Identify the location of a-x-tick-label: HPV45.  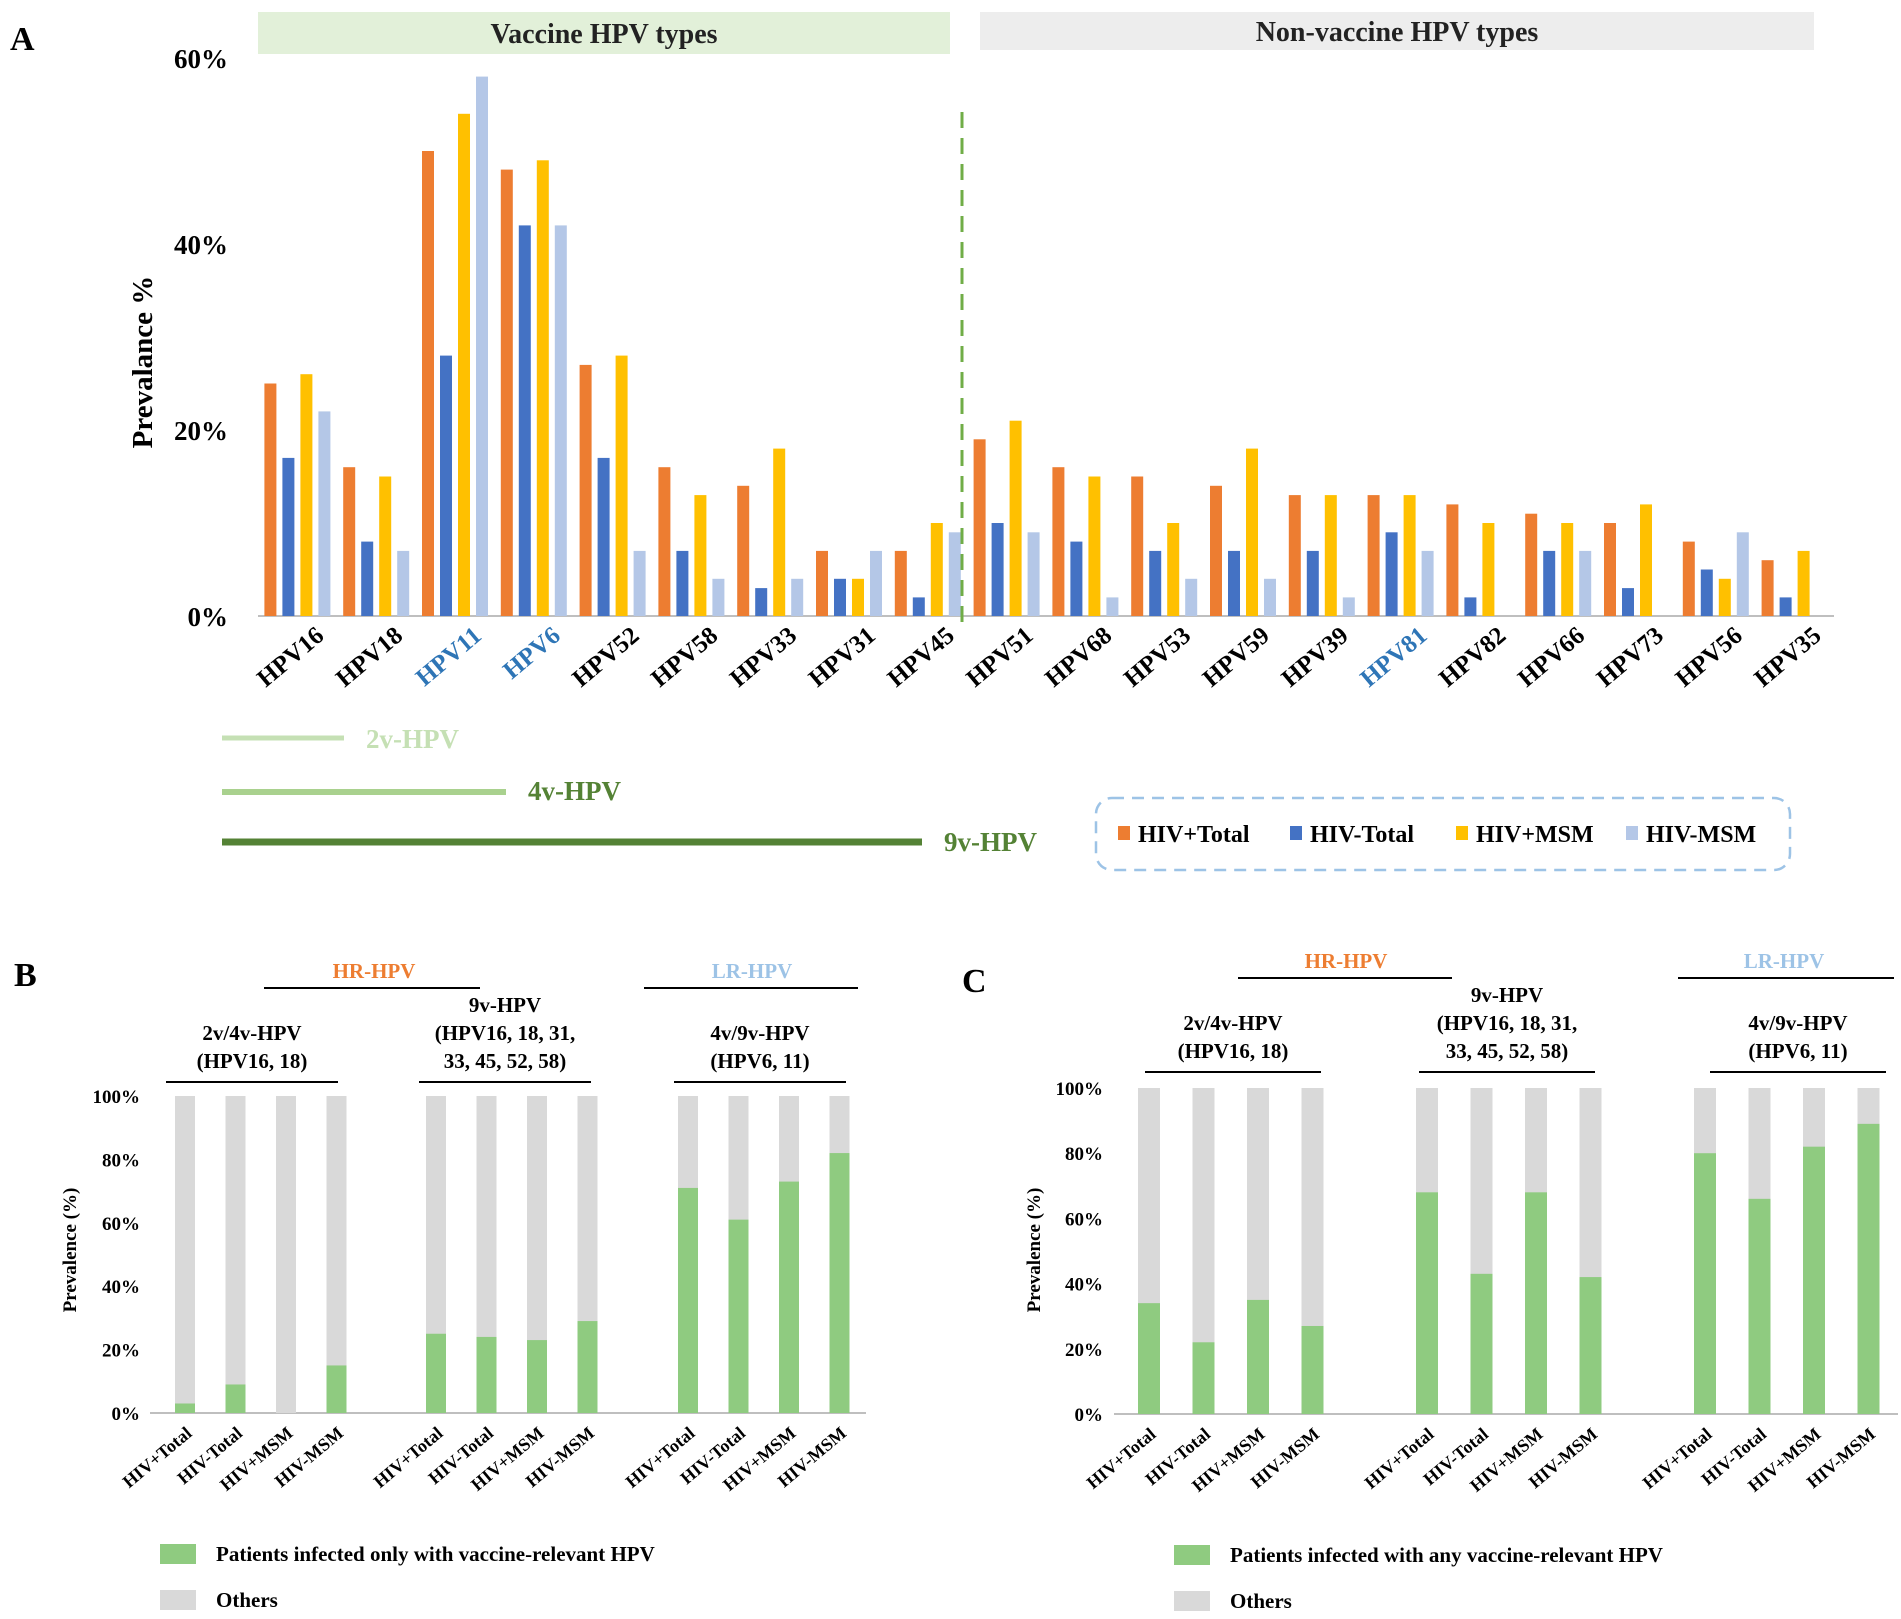
(921, 657).